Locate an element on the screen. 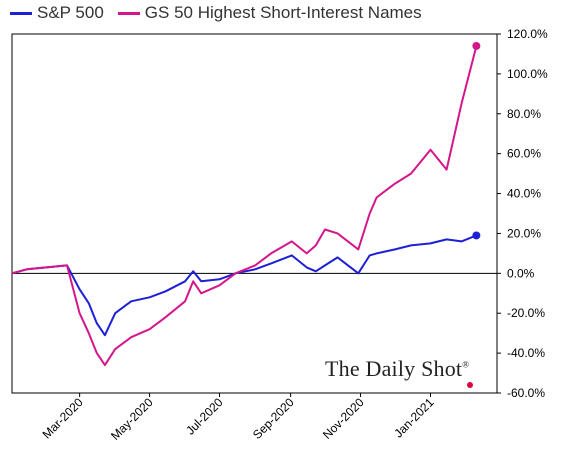  y-tick-label: 40.0% is located at coordinates (524, 194).